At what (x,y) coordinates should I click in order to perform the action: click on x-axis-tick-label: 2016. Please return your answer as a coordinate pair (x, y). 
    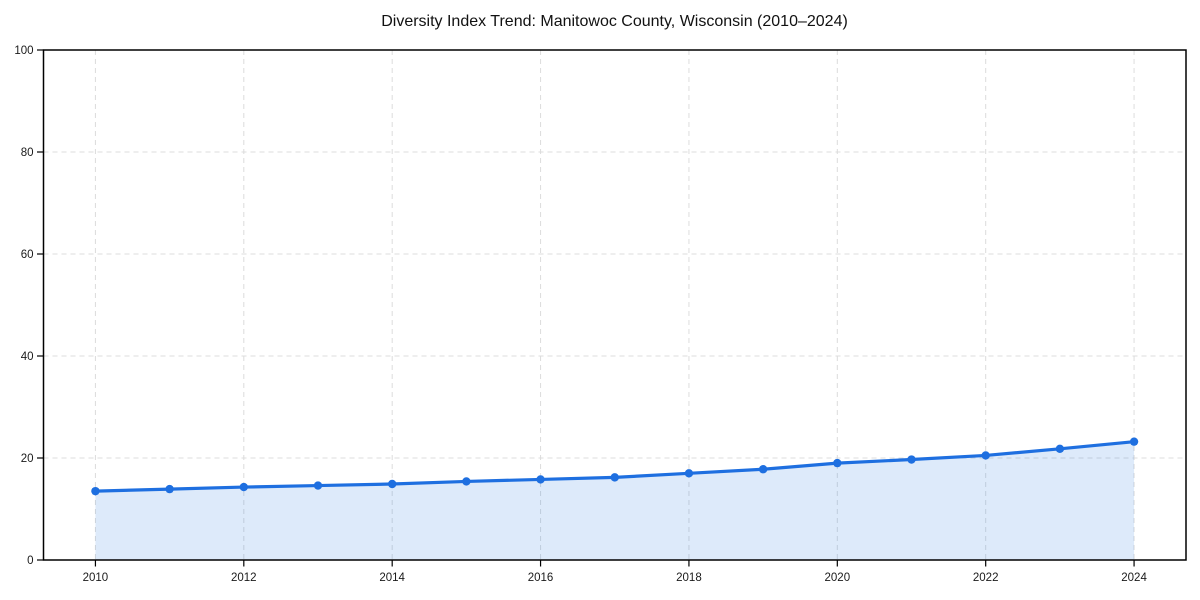
    Looking at the image, I should click on (541, 578).